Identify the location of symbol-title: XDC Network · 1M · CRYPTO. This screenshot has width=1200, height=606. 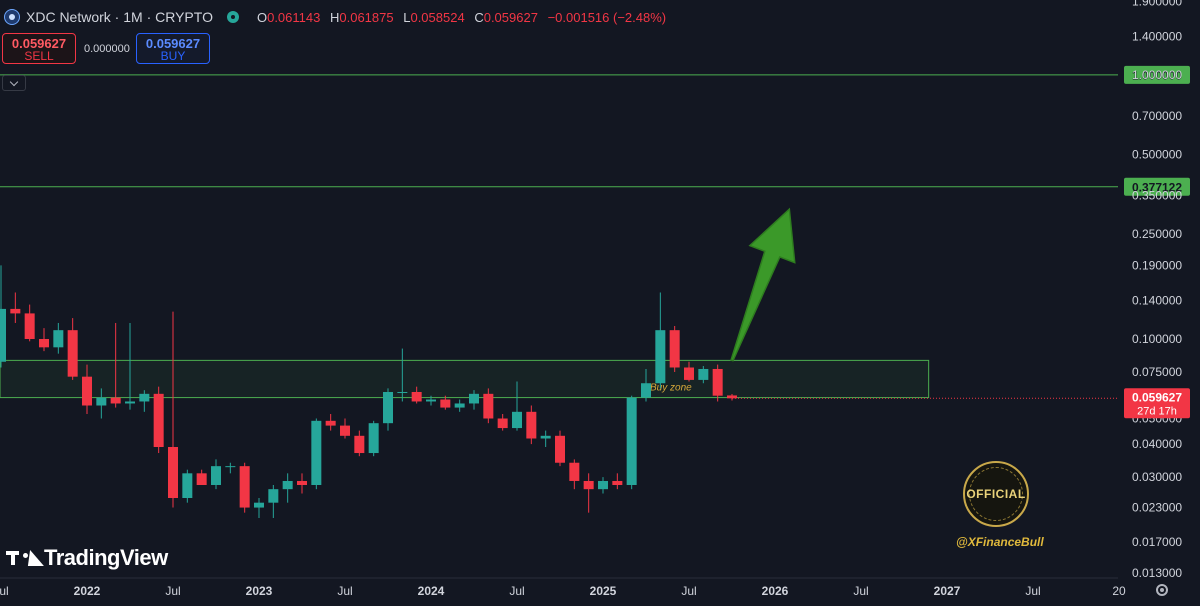
(119, 17).